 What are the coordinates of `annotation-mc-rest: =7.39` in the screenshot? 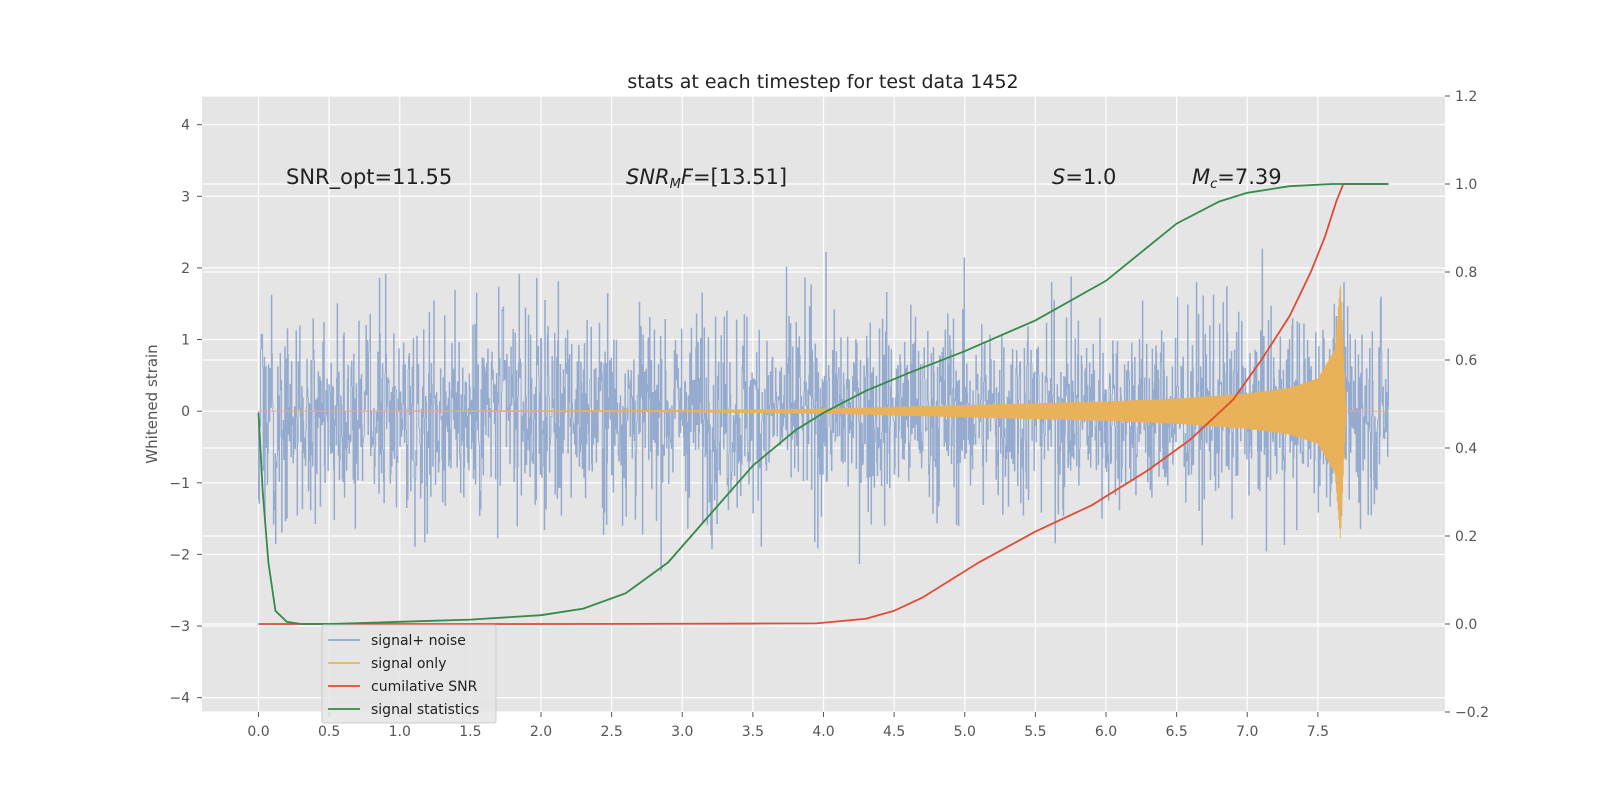 It's located at (1249, 177).